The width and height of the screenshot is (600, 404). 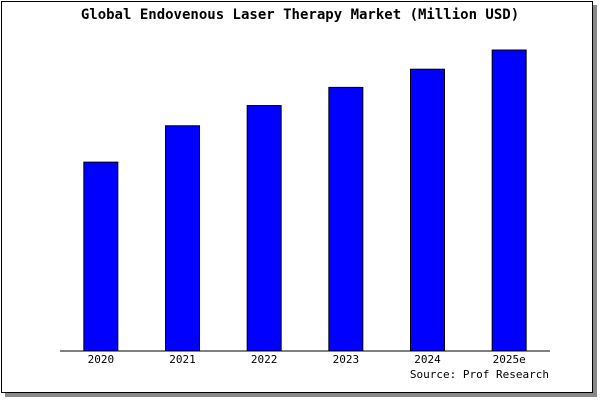 I want to click on x-tick-label: 2020, so click(x=101, y=359).